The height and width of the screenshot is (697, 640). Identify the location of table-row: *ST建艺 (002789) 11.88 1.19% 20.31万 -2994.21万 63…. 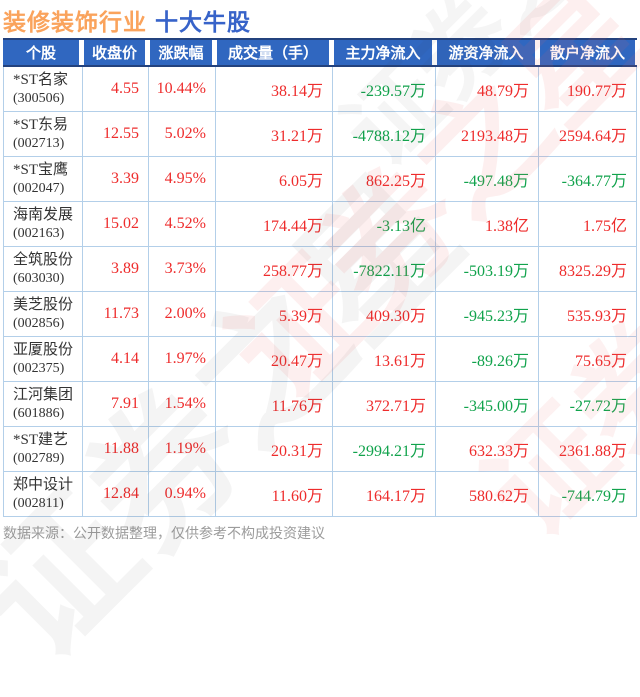
(320, 449).